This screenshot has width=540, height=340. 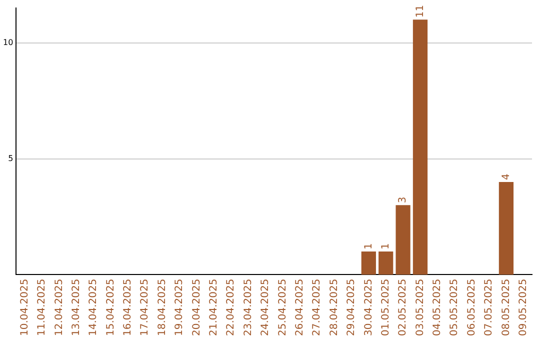 What do you see at coordinates (248, 307) in the screenshot?
I see `x-tick-label: 23.04.2025` at bounding box center [248, 307].